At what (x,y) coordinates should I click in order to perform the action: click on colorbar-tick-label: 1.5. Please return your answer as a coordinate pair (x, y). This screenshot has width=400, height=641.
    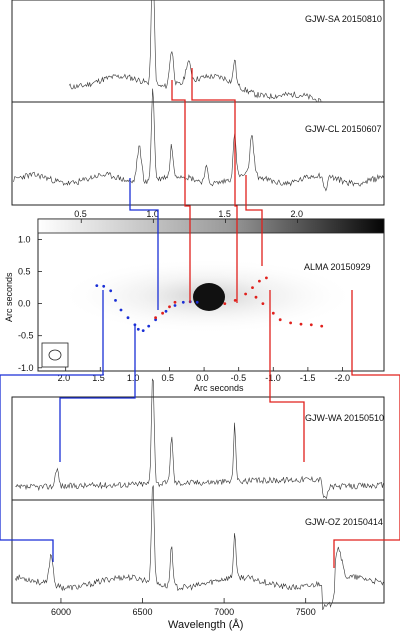
    Looking at the image, I should click on (224, 214).